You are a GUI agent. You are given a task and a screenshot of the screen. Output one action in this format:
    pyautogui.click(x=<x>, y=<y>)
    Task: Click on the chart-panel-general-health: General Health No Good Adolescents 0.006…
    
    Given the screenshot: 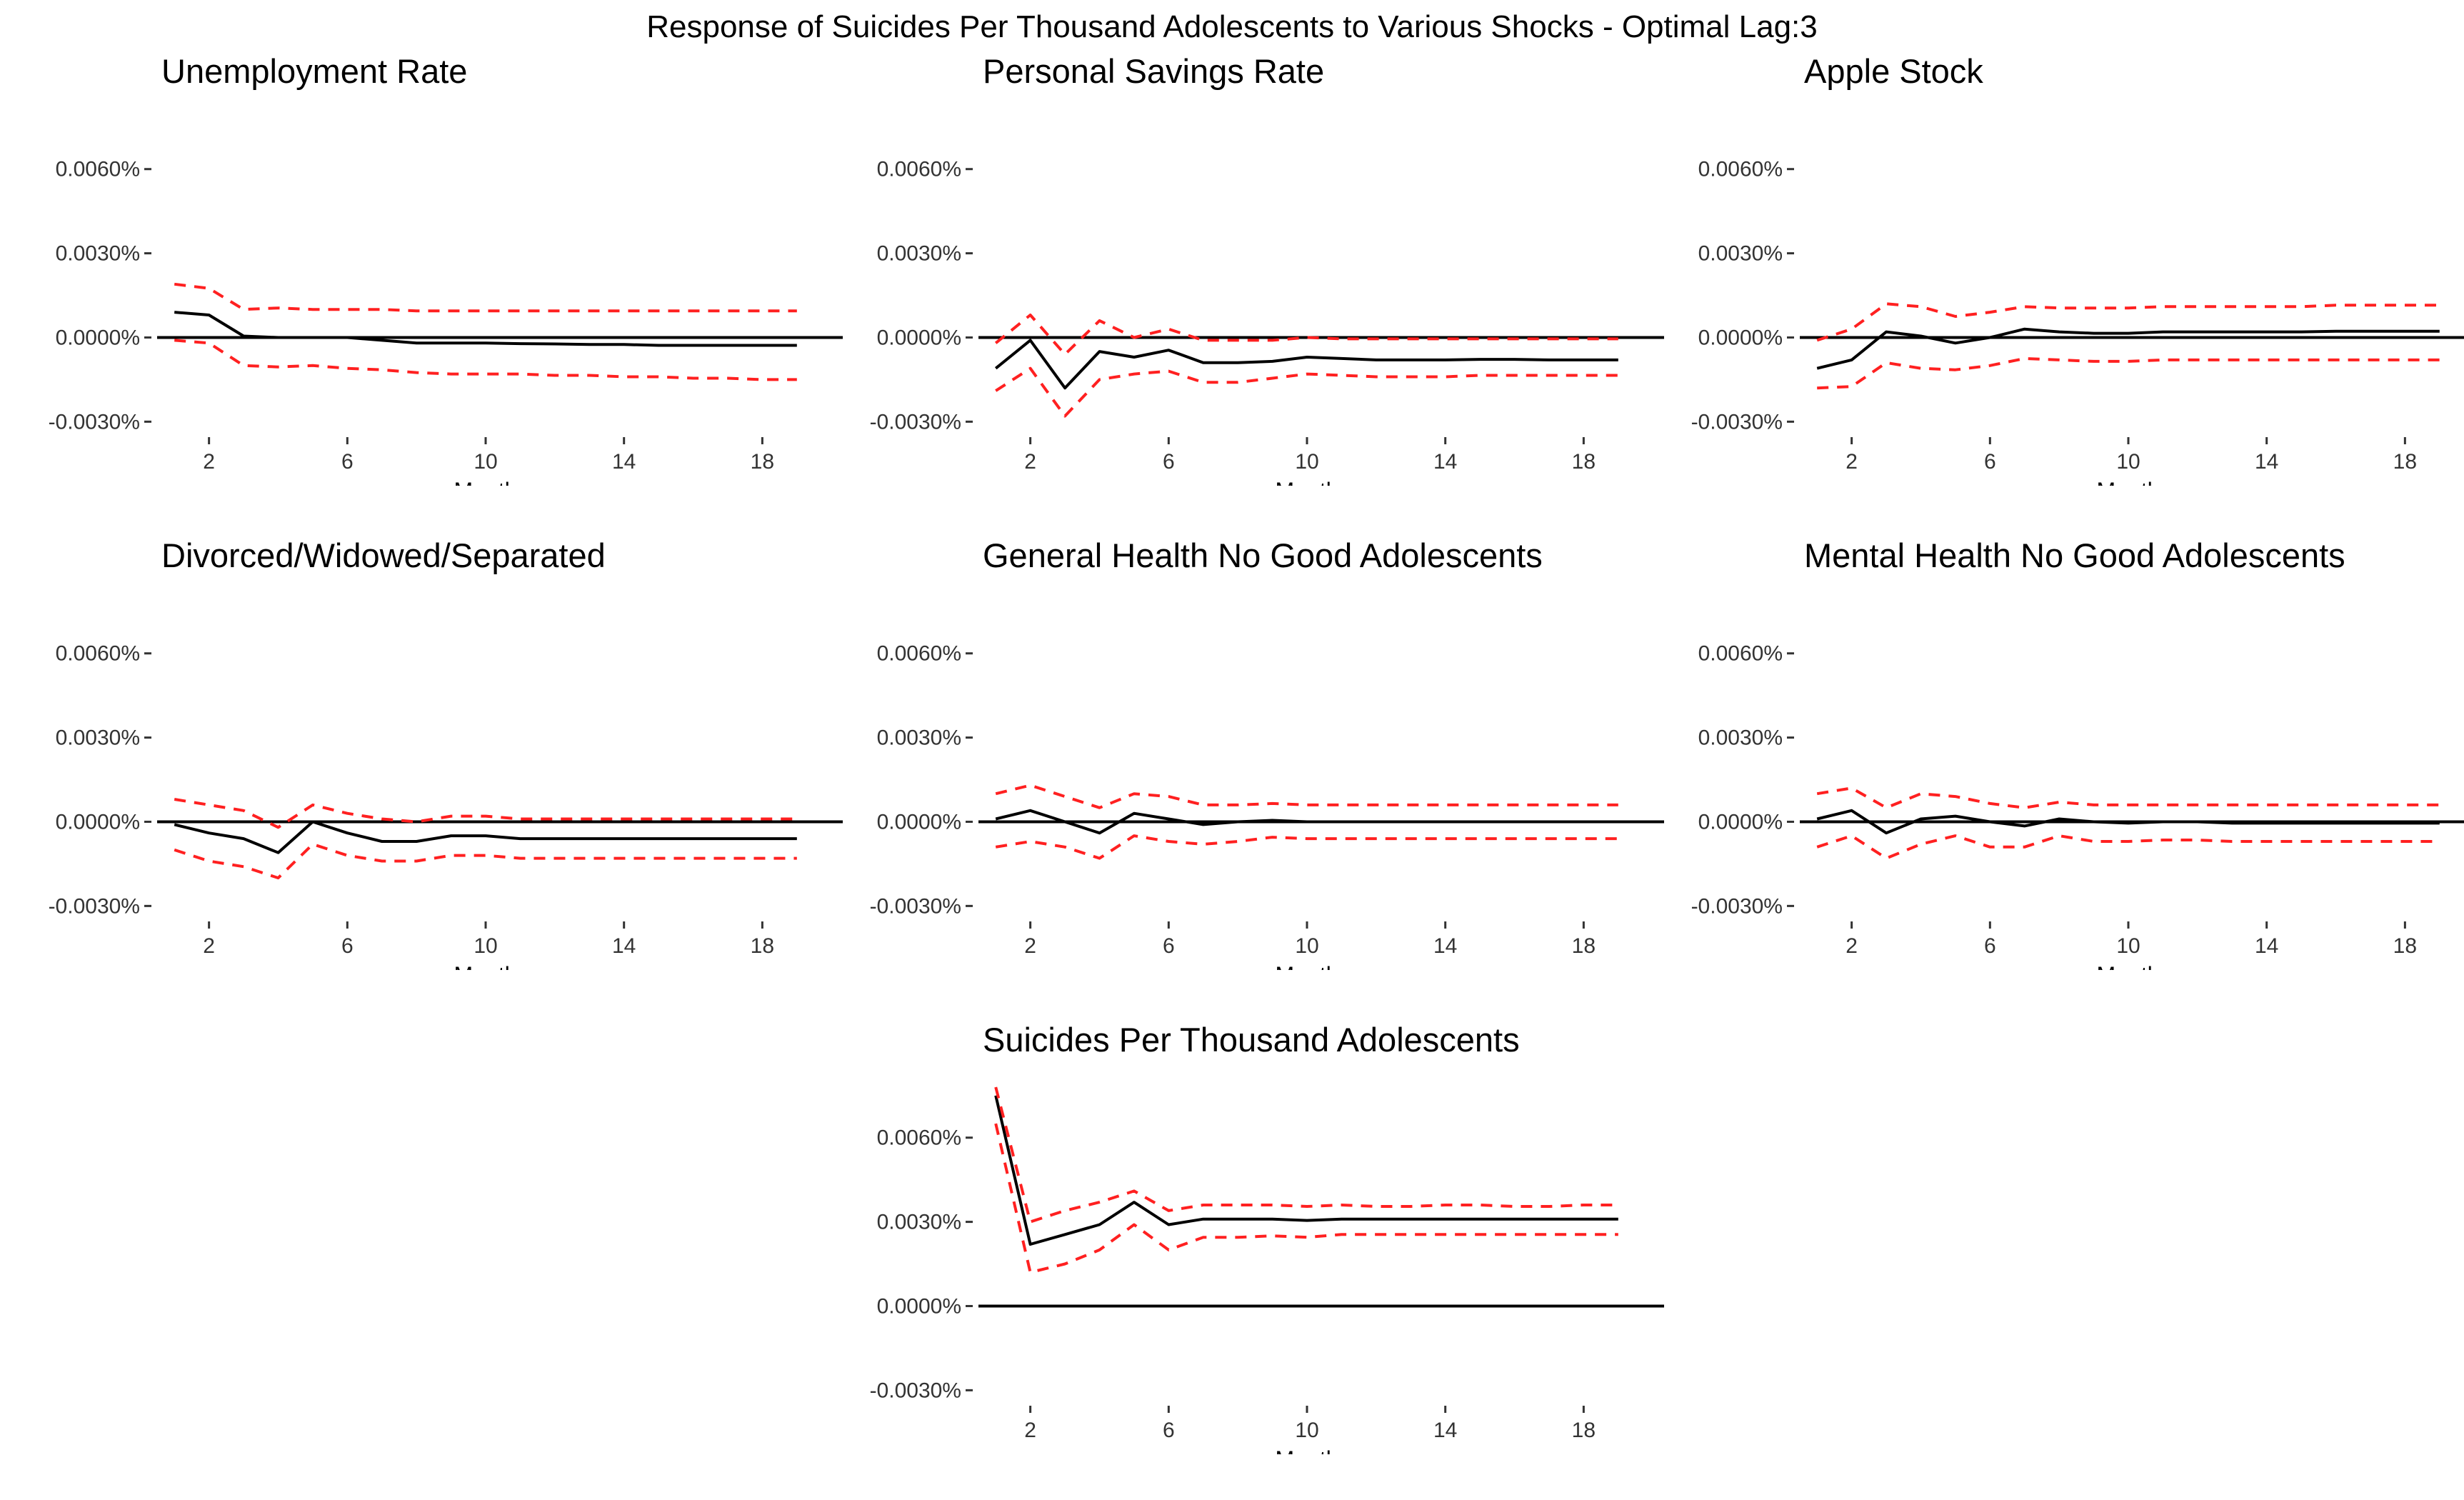 What is the action you would take?
    pyautogui.click(x=1276, y=727)
    